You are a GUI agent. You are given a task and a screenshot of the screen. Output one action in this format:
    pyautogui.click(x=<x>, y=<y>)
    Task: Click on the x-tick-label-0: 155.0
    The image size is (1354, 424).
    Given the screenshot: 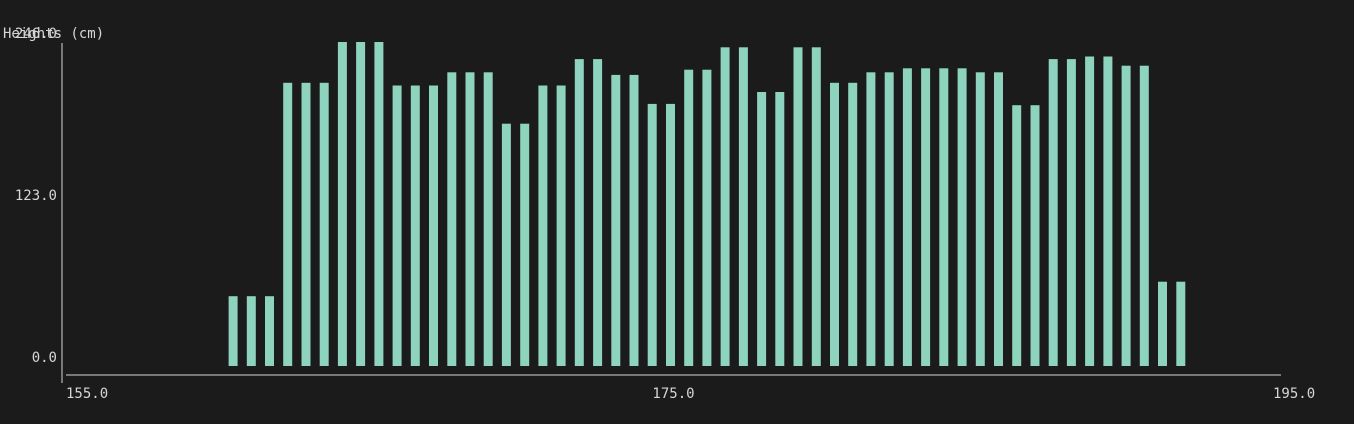 What is the action you would take?
    pyautogui.click(x=87, y=394)
    